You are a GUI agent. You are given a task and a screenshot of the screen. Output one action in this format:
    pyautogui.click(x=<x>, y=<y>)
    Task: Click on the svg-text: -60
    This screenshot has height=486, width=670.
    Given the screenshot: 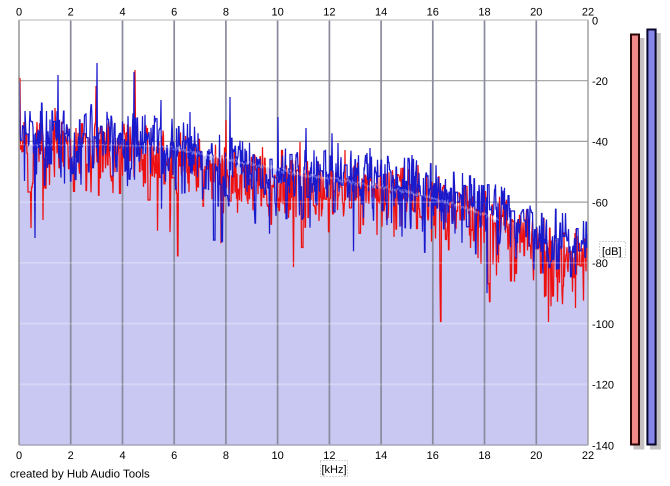 What is the action you would take?
    pyautogui.click(x=600, y=203)
    